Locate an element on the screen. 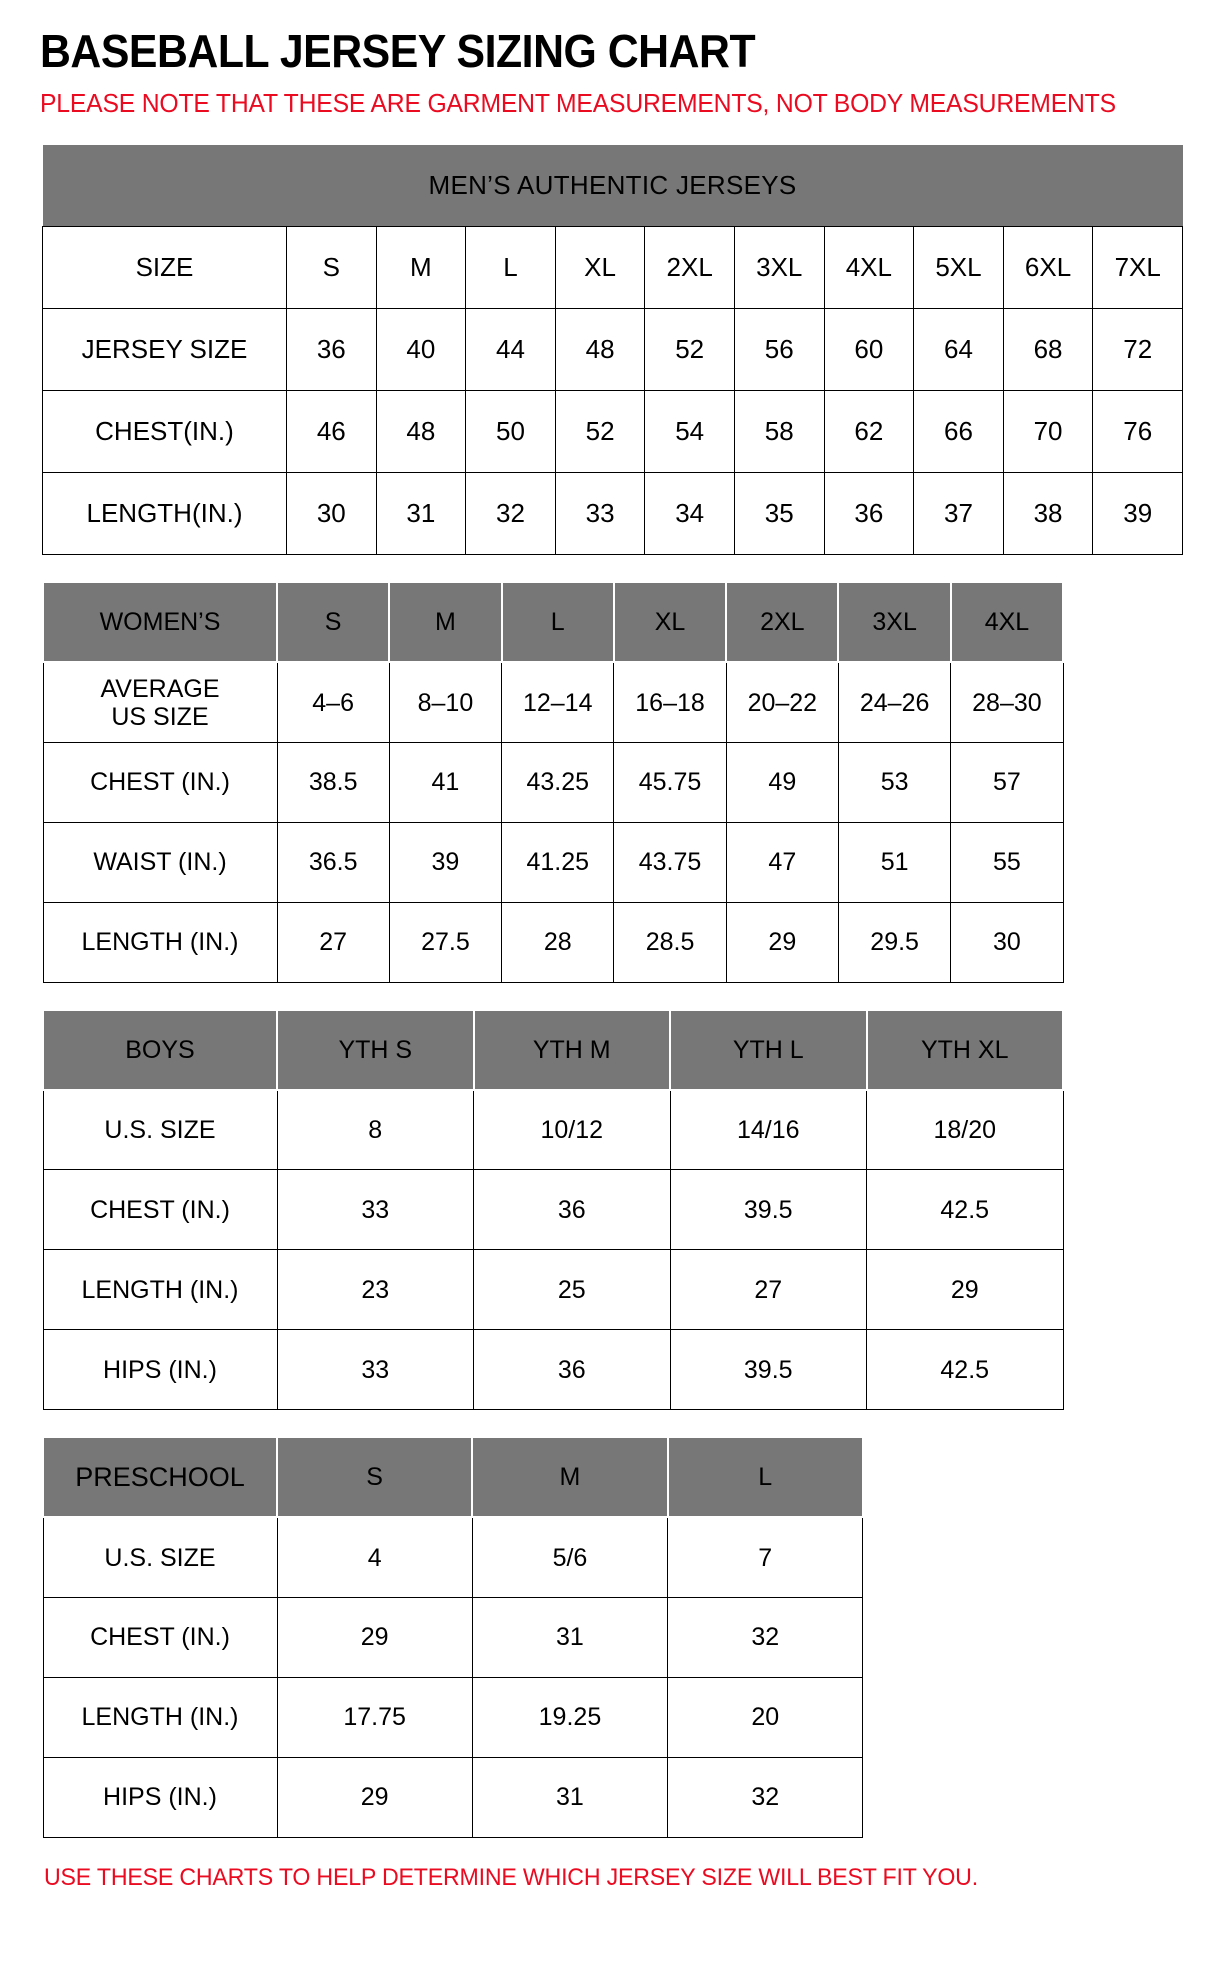 The width and height of the screenshot is (1220, 1974). mens-row-label-length: LENGTH(IN.) is located at coordinates (164, 514).